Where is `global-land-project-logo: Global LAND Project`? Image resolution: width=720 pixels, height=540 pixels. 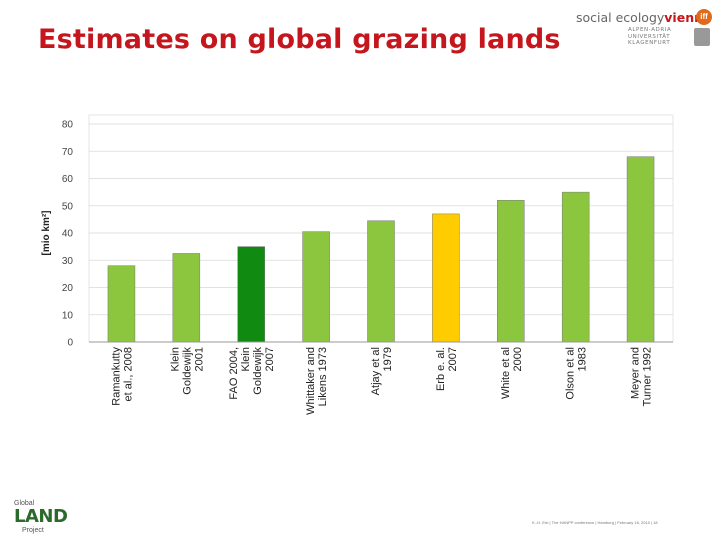 global-land-project-logo: Global LAND Project is located at coordinates (38, 519).